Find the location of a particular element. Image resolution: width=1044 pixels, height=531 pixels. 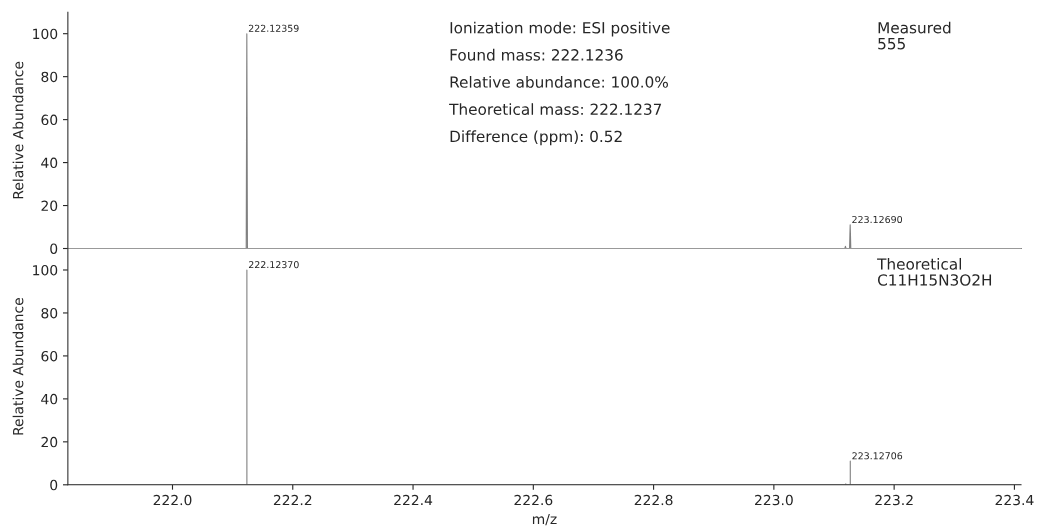

x-tick-label: 222.6 is located at coordinates (533, 500).